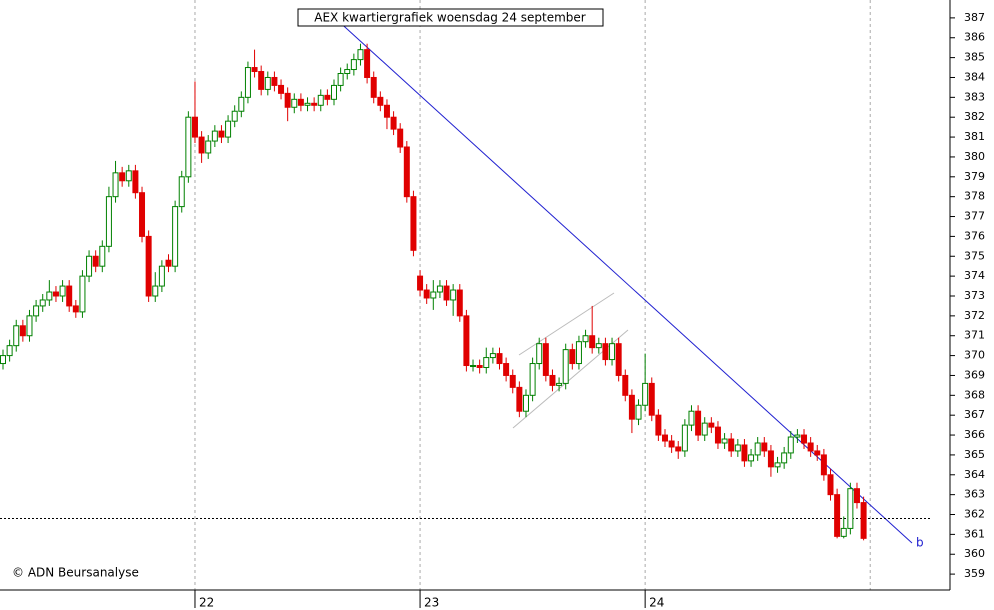  What do you see at coordinates (974, 315) in the screenshot?
I see `y-tick-label: 372` at bounding box center [974, 315].